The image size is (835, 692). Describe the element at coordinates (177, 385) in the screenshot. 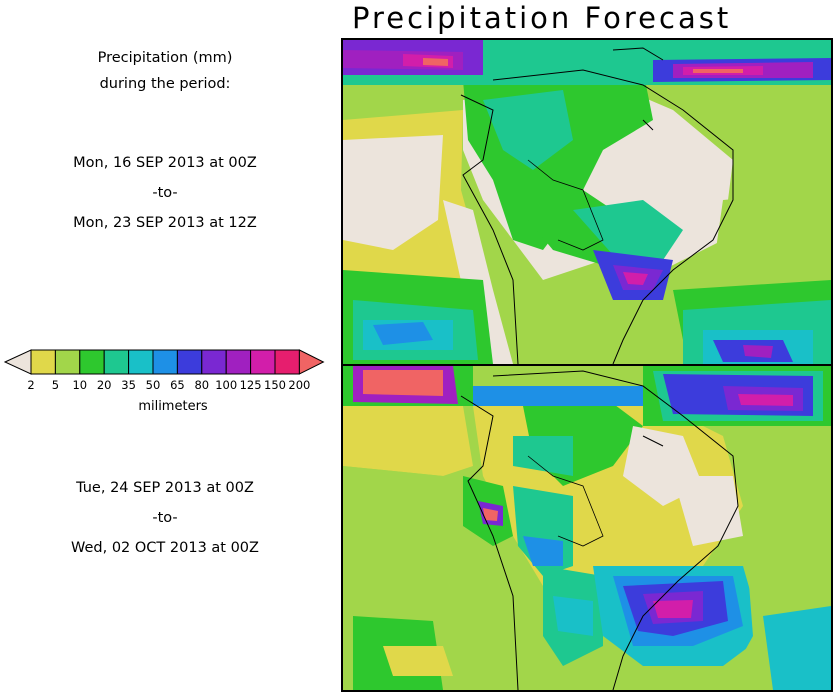

I see `colorbar-tick-label: 65` at that location.